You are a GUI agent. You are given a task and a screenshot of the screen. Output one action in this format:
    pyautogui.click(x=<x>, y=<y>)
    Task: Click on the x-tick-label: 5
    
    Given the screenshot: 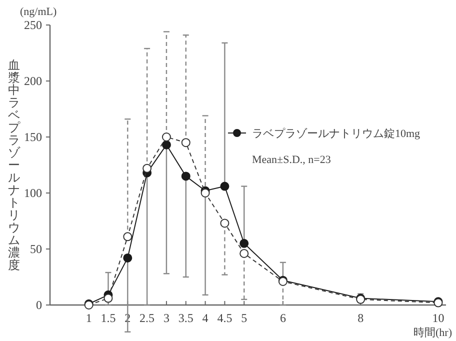 What is the action you would take?
    pyautogui.click(x=244, y=318)
    